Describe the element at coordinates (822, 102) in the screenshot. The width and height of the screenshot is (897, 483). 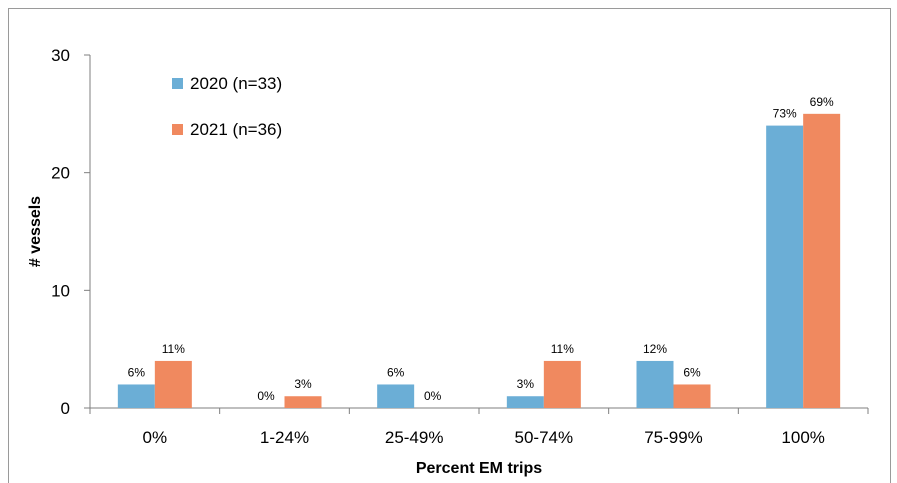
I see `data-label: 69%` at that location.